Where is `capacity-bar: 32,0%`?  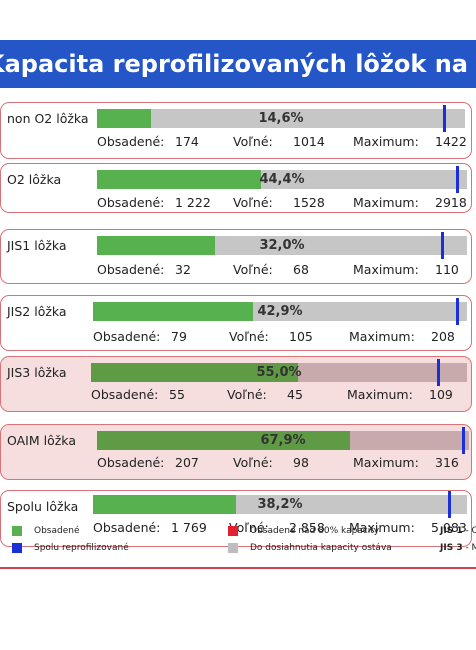
capacity-bar: 32,0% is located at coordinates (282, 245).